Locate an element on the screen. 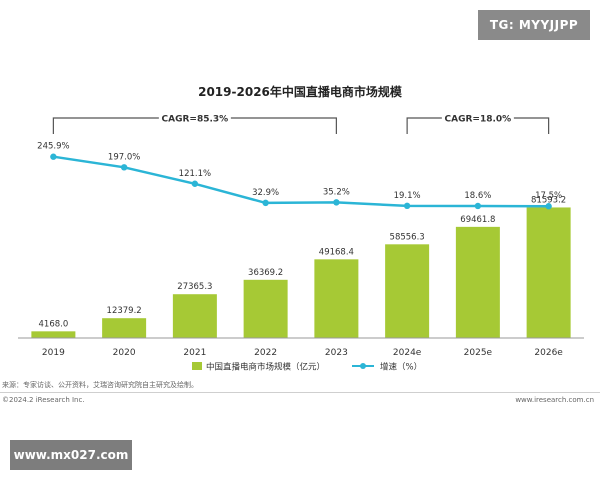  x-tick-label: 2020 is located at coordinates (124, 353).